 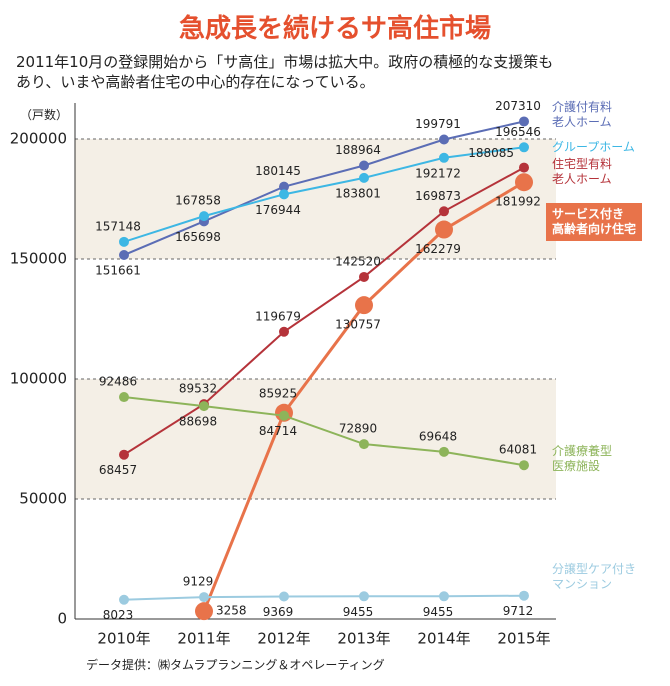 What do you see at coordinates (198, 389) in the screenshot?
I see `value-label: 89532` at bounding box center [198, 389].